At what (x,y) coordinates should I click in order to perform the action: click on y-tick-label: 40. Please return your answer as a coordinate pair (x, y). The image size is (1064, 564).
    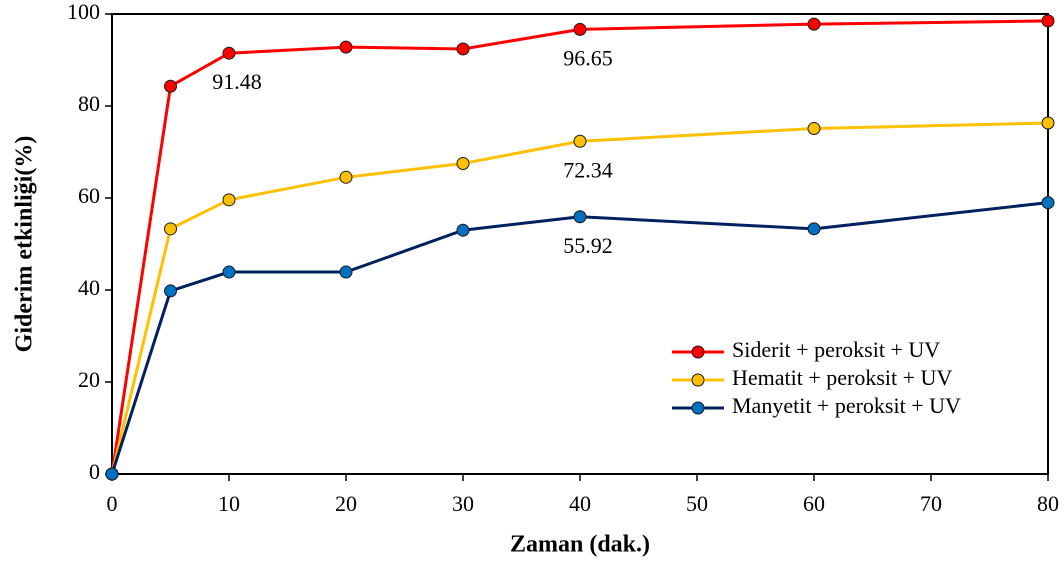
    Looking at the image, I should click on (89, 287).